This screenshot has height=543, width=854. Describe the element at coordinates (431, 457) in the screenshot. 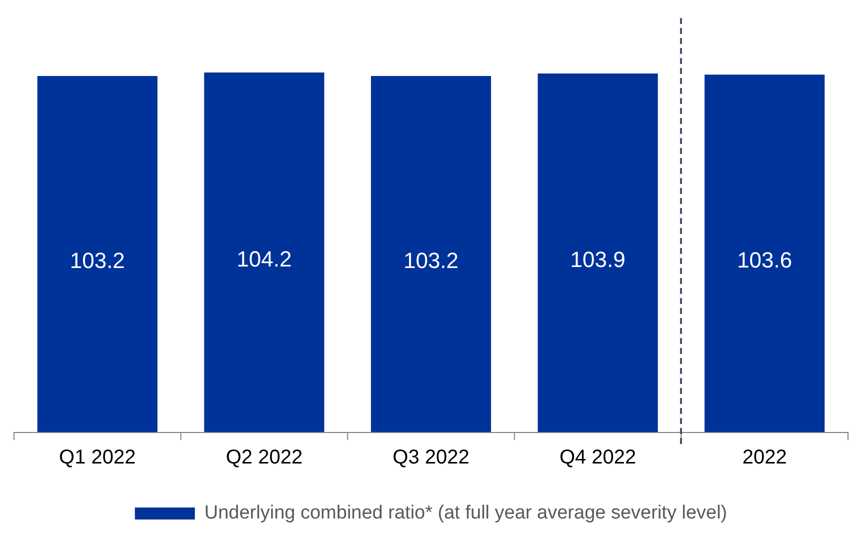

I see `x-tick-label: Q3 2022` at that location.